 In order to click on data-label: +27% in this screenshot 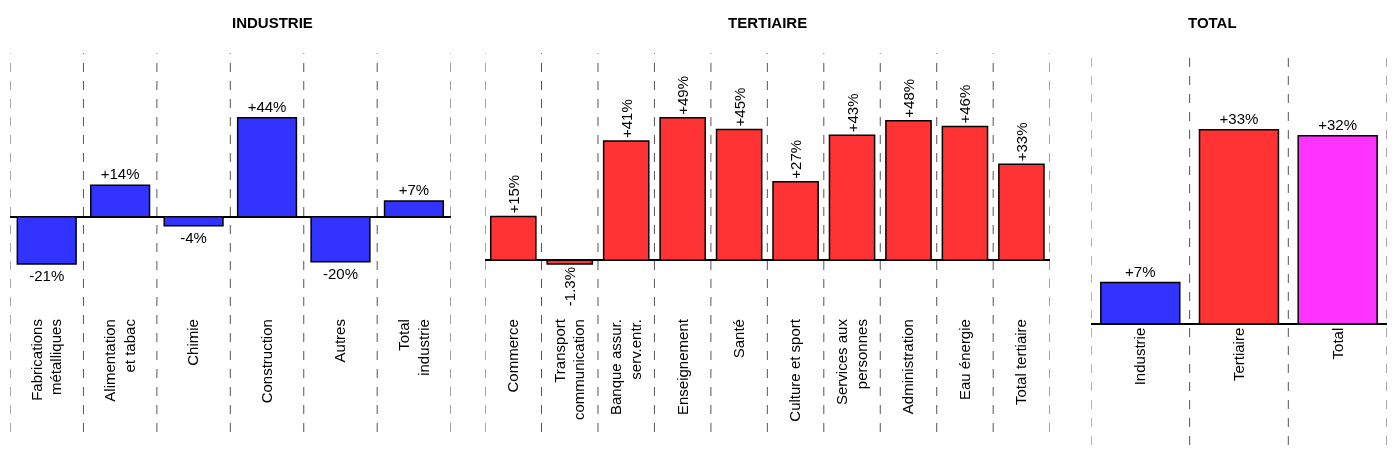, I will do `click(796, 159)`.